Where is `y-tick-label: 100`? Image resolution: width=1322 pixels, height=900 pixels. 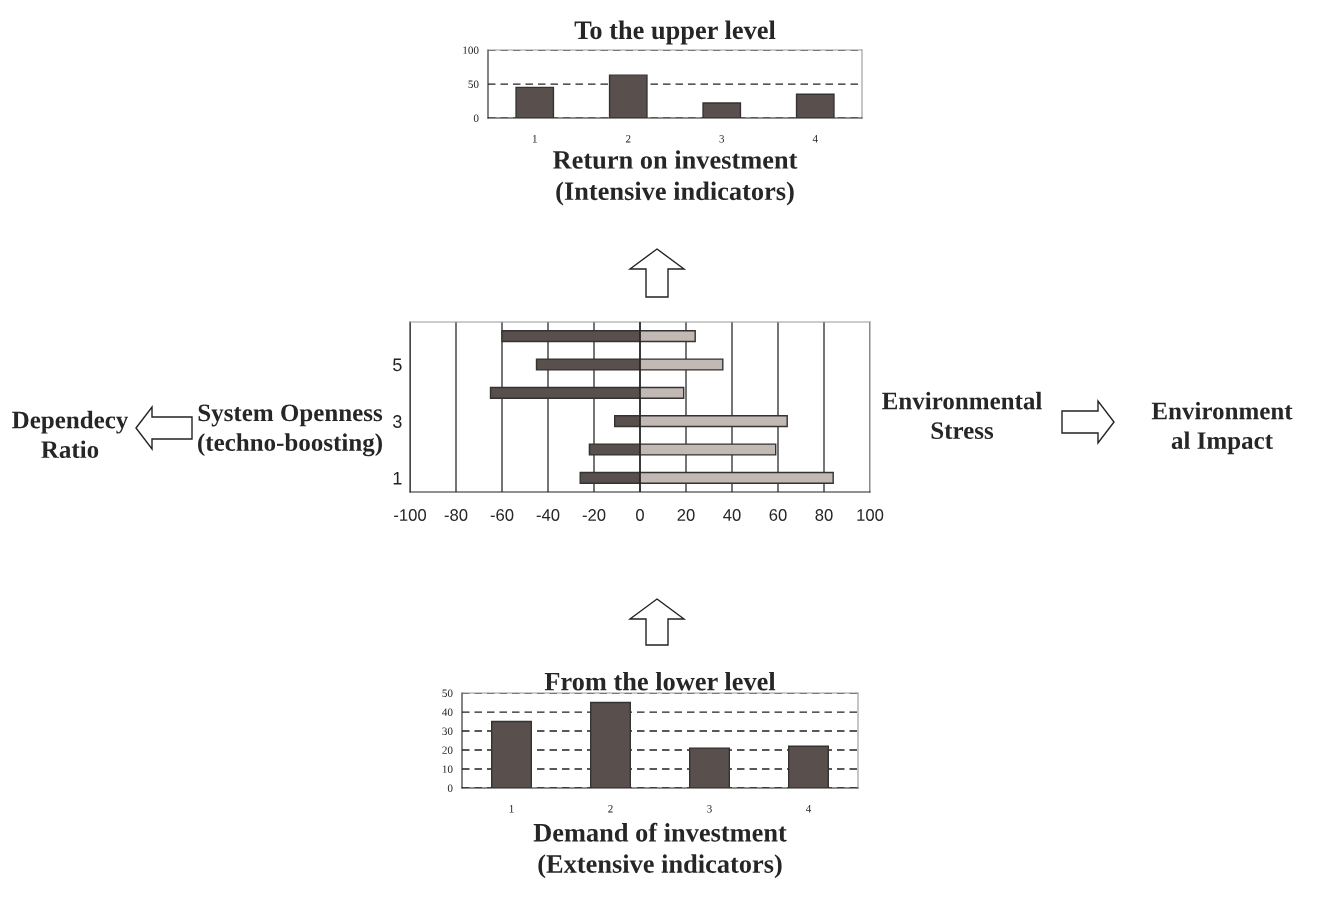
y-tick-label: 100 is located at coordinates (471, 50).